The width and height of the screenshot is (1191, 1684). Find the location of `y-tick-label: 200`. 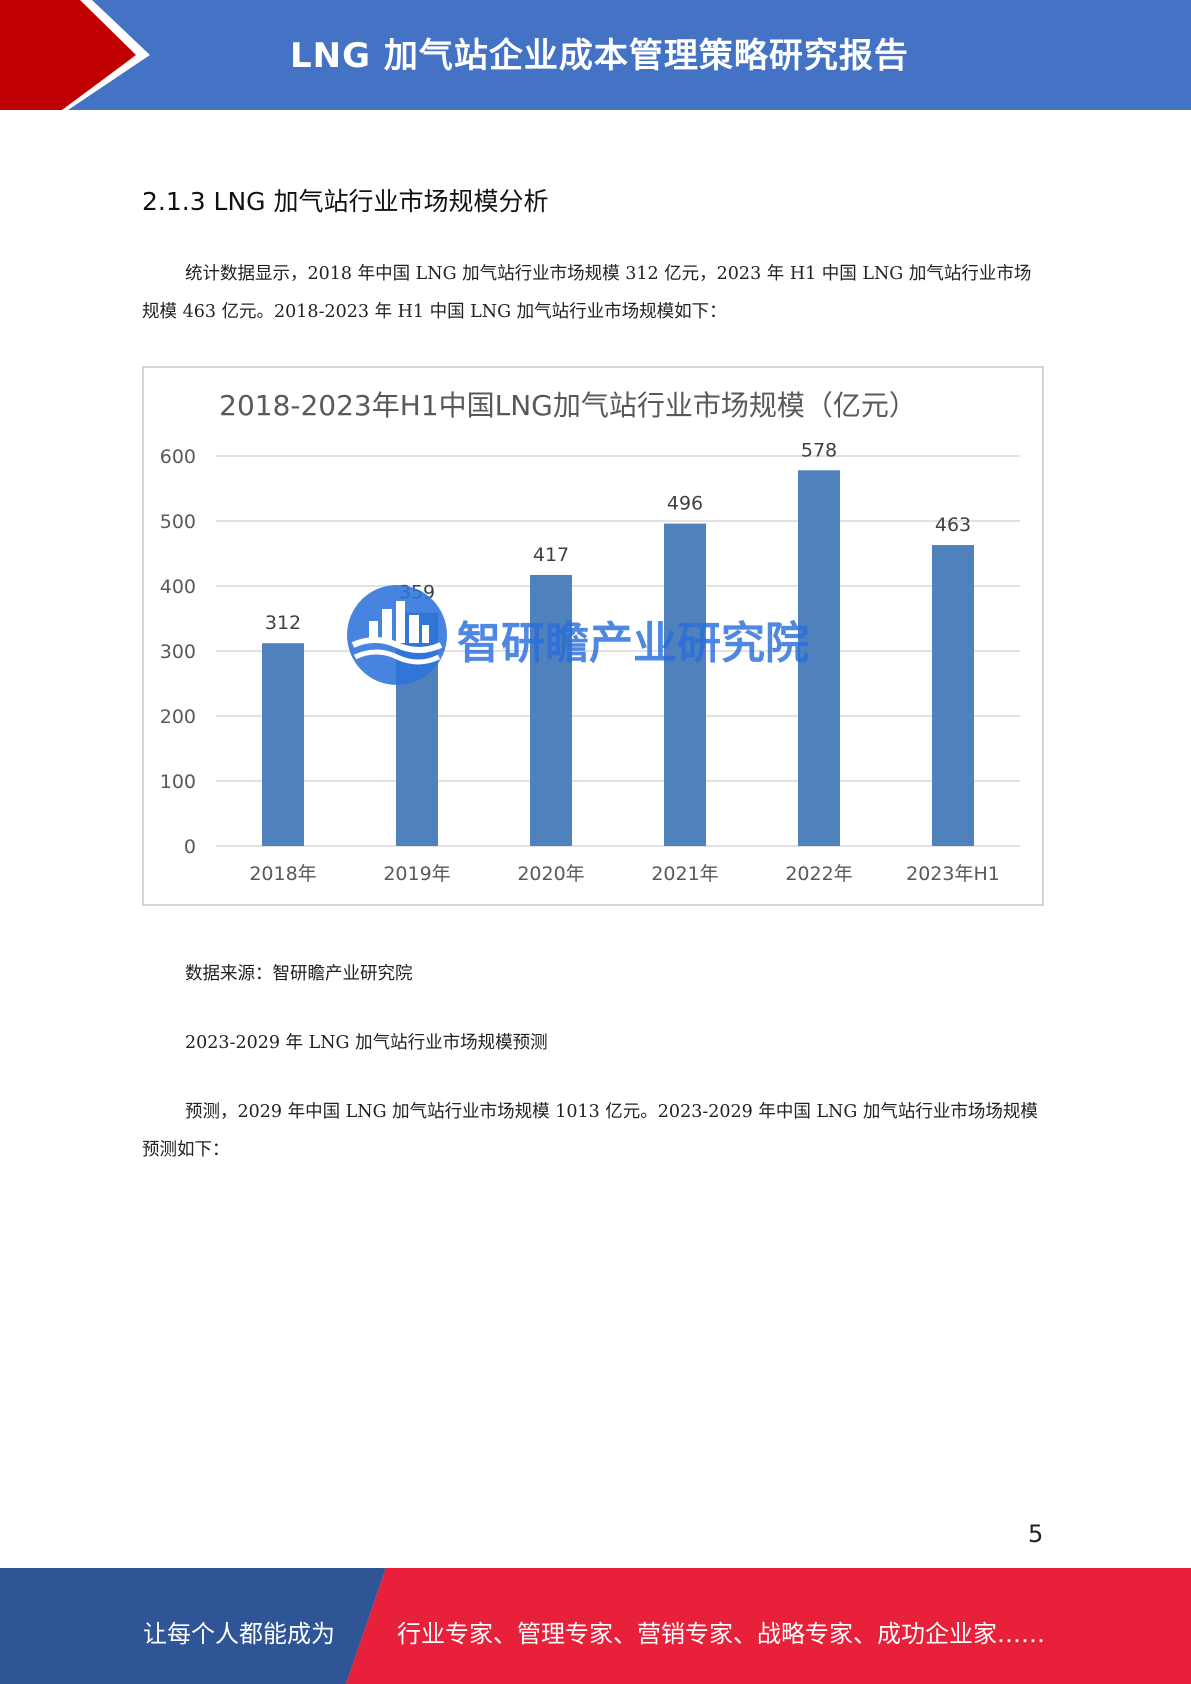

y-tick-label: 200 is located at coordinates (178, 717).